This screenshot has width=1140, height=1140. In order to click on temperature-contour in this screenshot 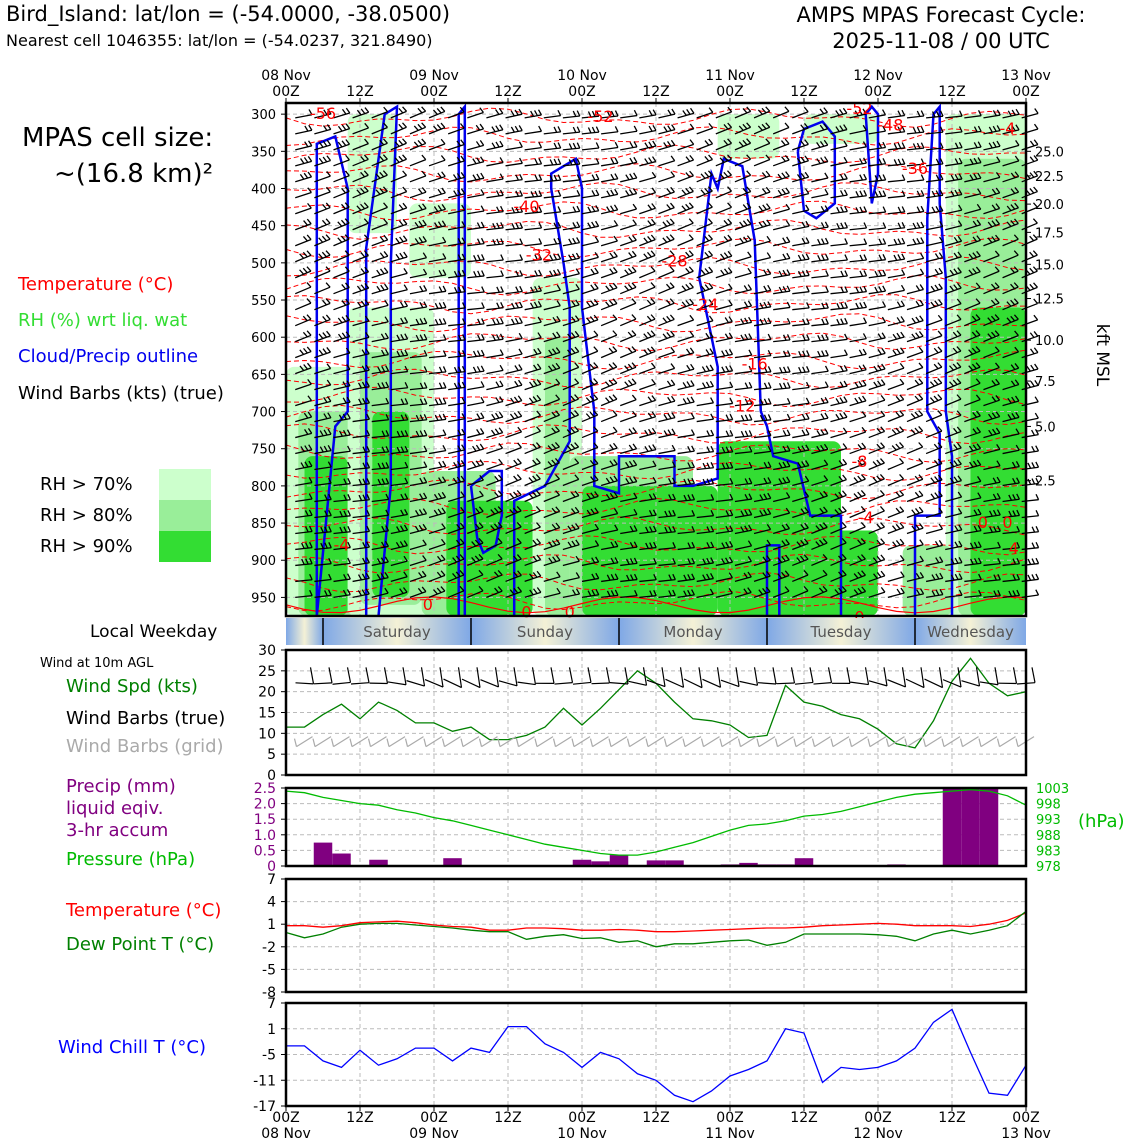, I will do `click(656, 452)`.